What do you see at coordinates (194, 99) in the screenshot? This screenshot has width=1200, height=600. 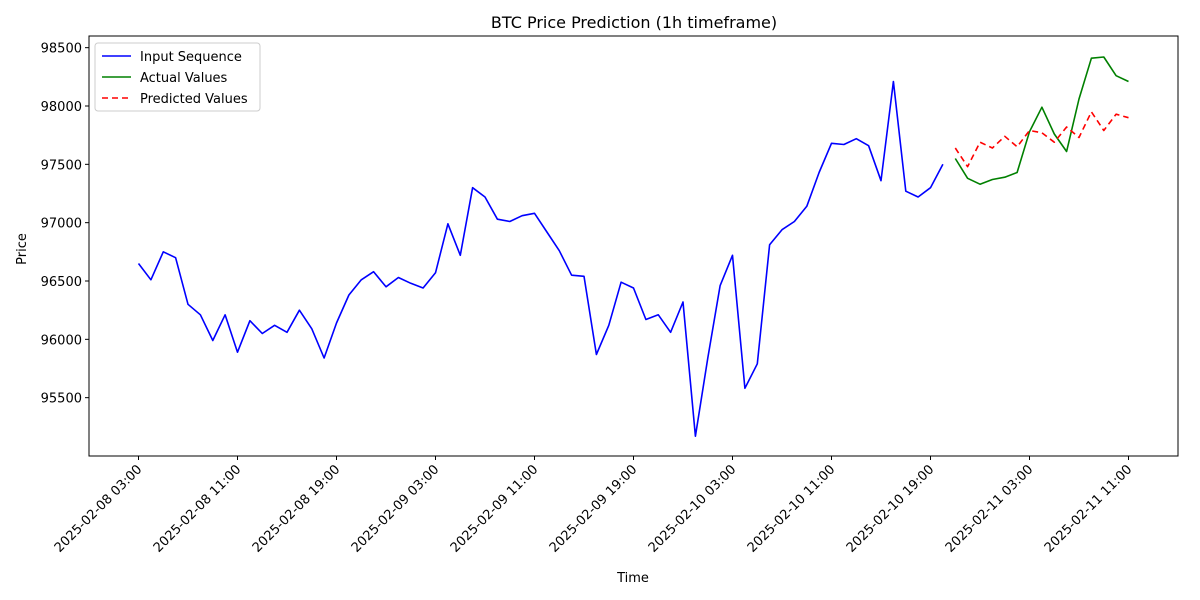 I see `legend-label: Predicted Values` at bounding box center [194, 99].